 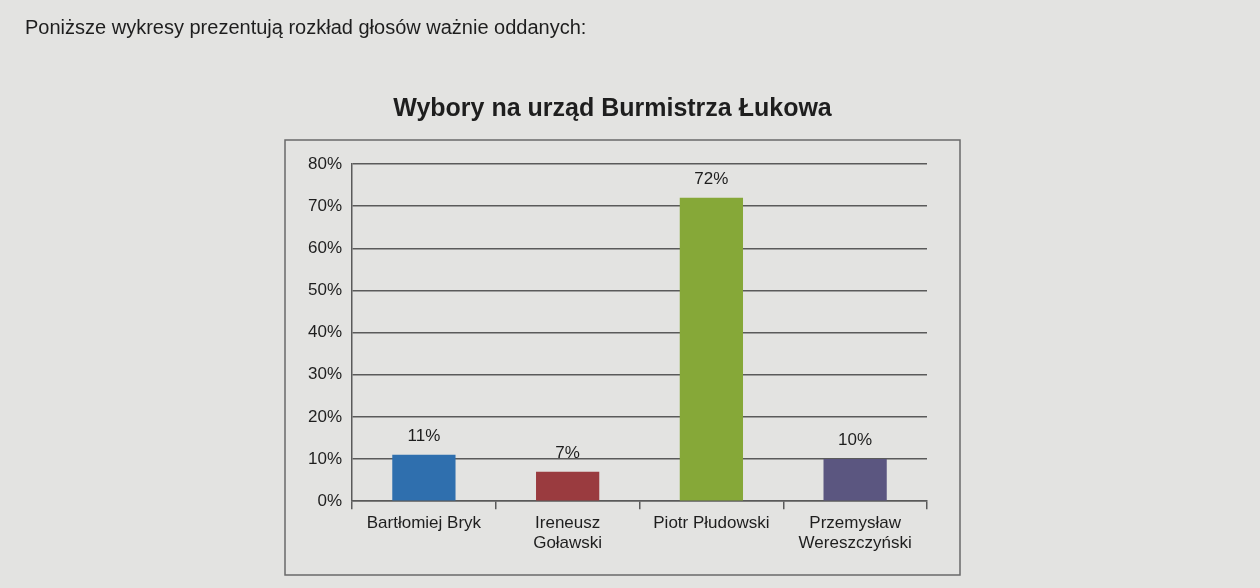 I want to click on chart-title: Wybory na urząd Burmistrza Łukowa, so click(x=613, y=106).